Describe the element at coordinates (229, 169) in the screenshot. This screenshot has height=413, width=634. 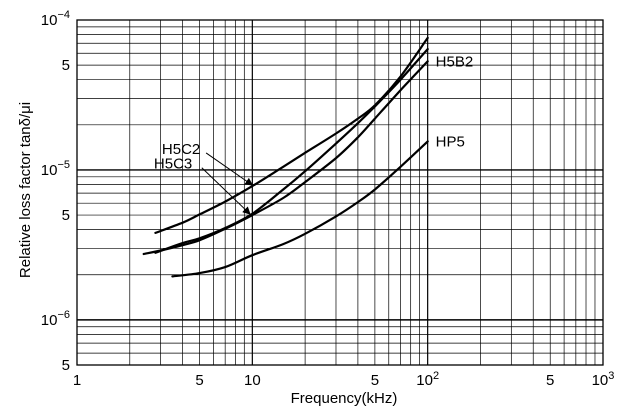
I see `h5c2-leader-arrow` at that location.